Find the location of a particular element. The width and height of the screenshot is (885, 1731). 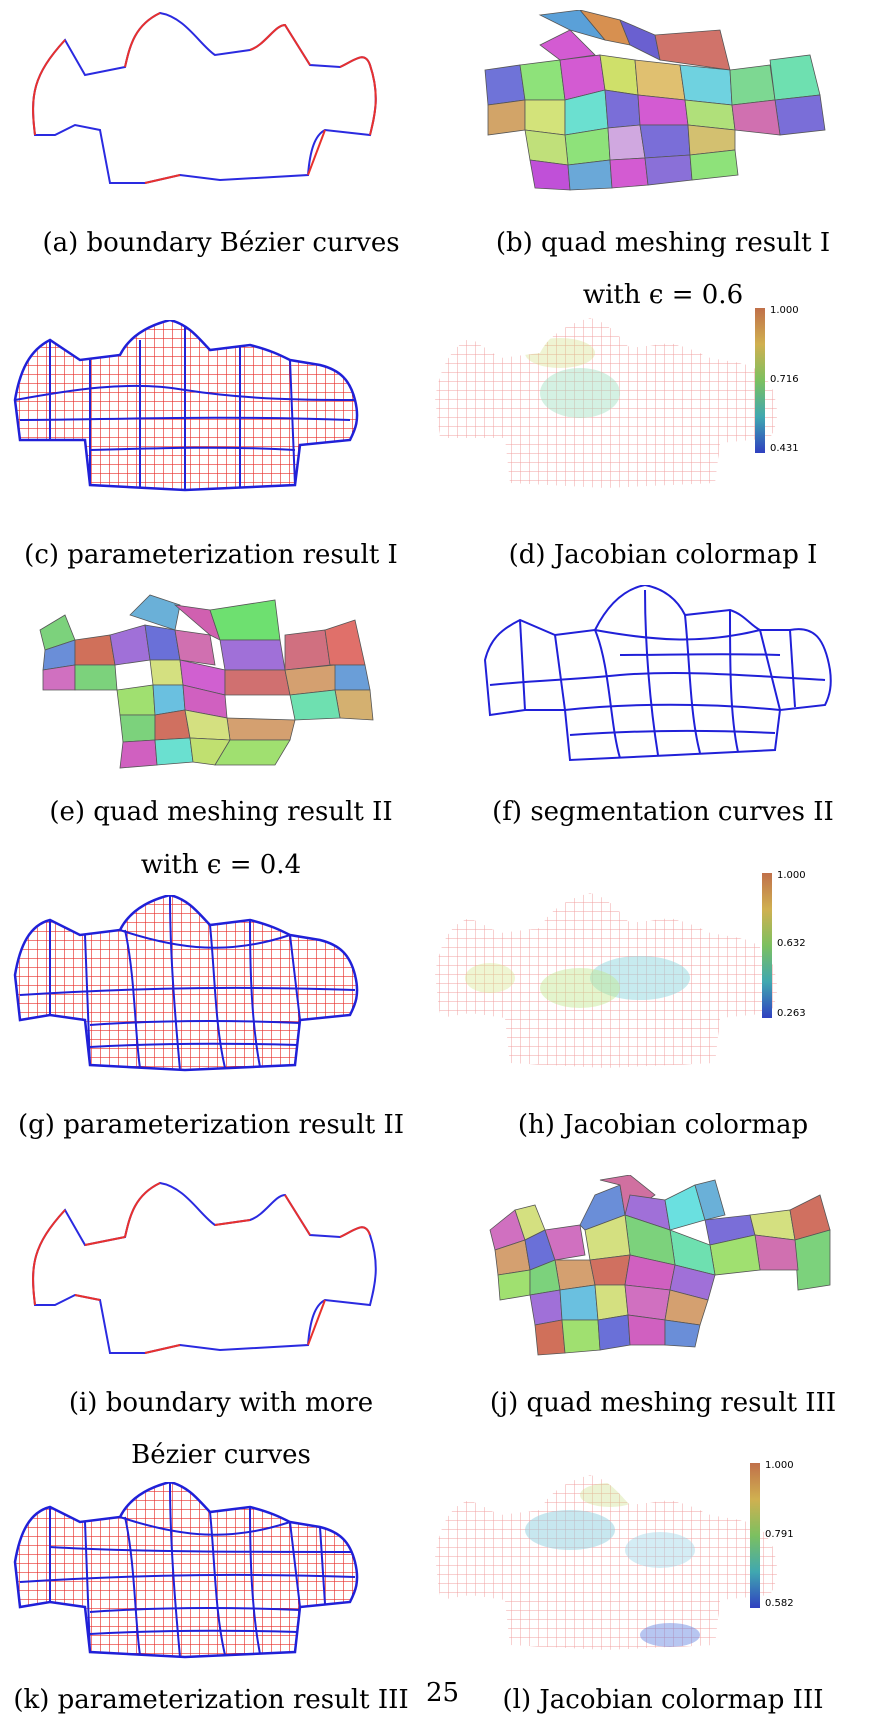

caption-b-line2: with ϵ = 0.6 is located at coordinates (663, 295).